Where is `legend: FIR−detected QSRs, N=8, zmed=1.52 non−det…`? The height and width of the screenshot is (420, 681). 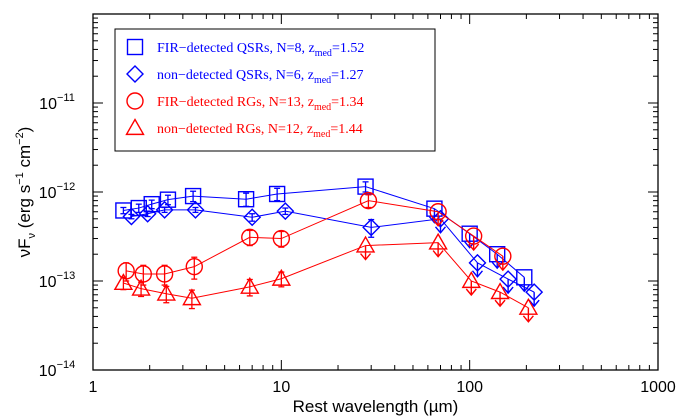
legend: FIR−detected QSRs, N=8, zmed=1.52 non−det… is located at coordinates (275, 90).